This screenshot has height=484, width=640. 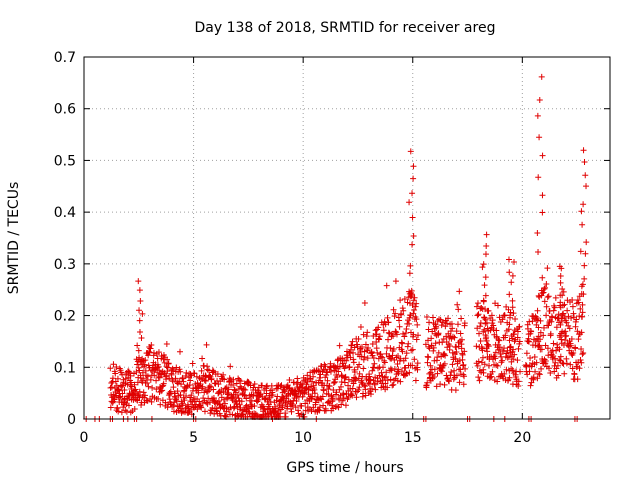 I want to click on x-tick-label: 5, so click(x=193, y=438).